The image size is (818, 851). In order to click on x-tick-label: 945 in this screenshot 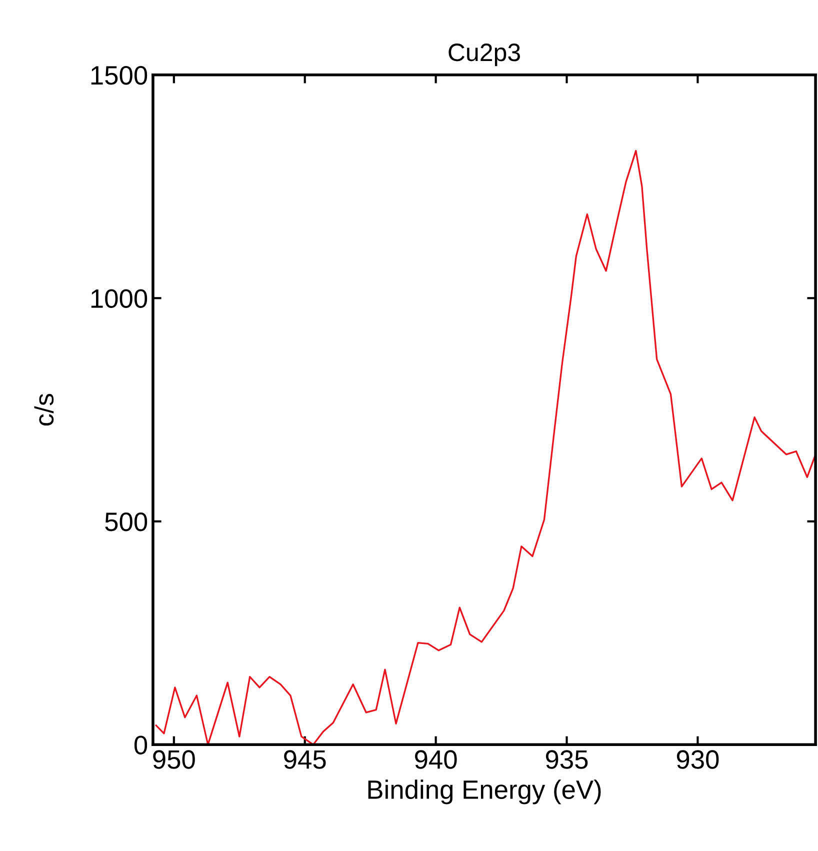, I will do `click(305, 759)`.